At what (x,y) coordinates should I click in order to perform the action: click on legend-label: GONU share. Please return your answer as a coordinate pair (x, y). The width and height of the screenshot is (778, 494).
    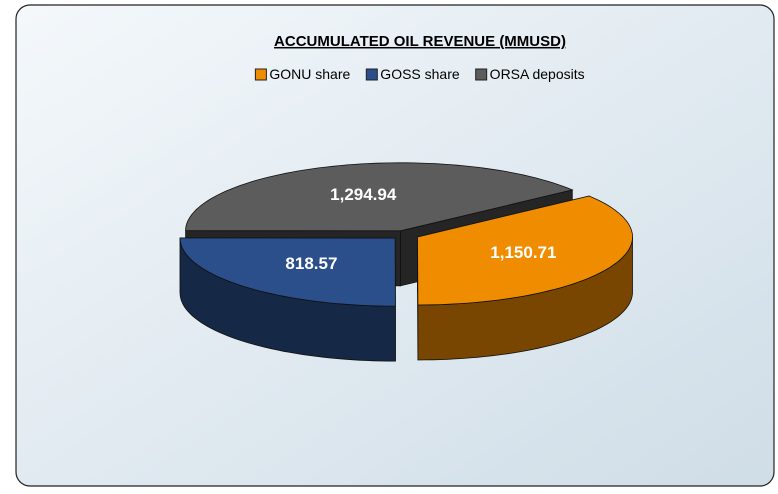
    Looking at the image, I should click on (309, 74).